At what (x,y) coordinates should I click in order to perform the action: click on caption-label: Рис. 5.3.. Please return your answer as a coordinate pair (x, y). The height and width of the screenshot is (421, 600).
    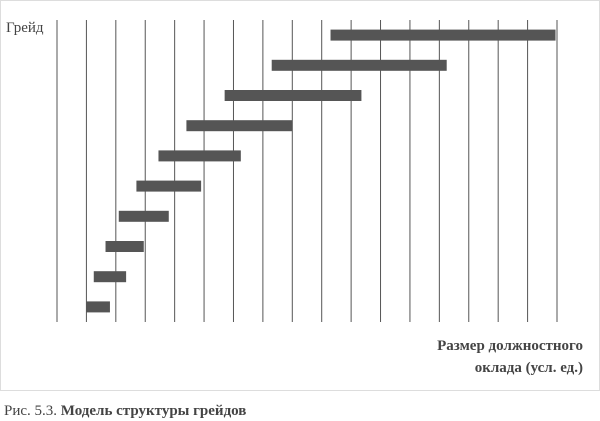
    Looking at the image, I should click on (30, 411).